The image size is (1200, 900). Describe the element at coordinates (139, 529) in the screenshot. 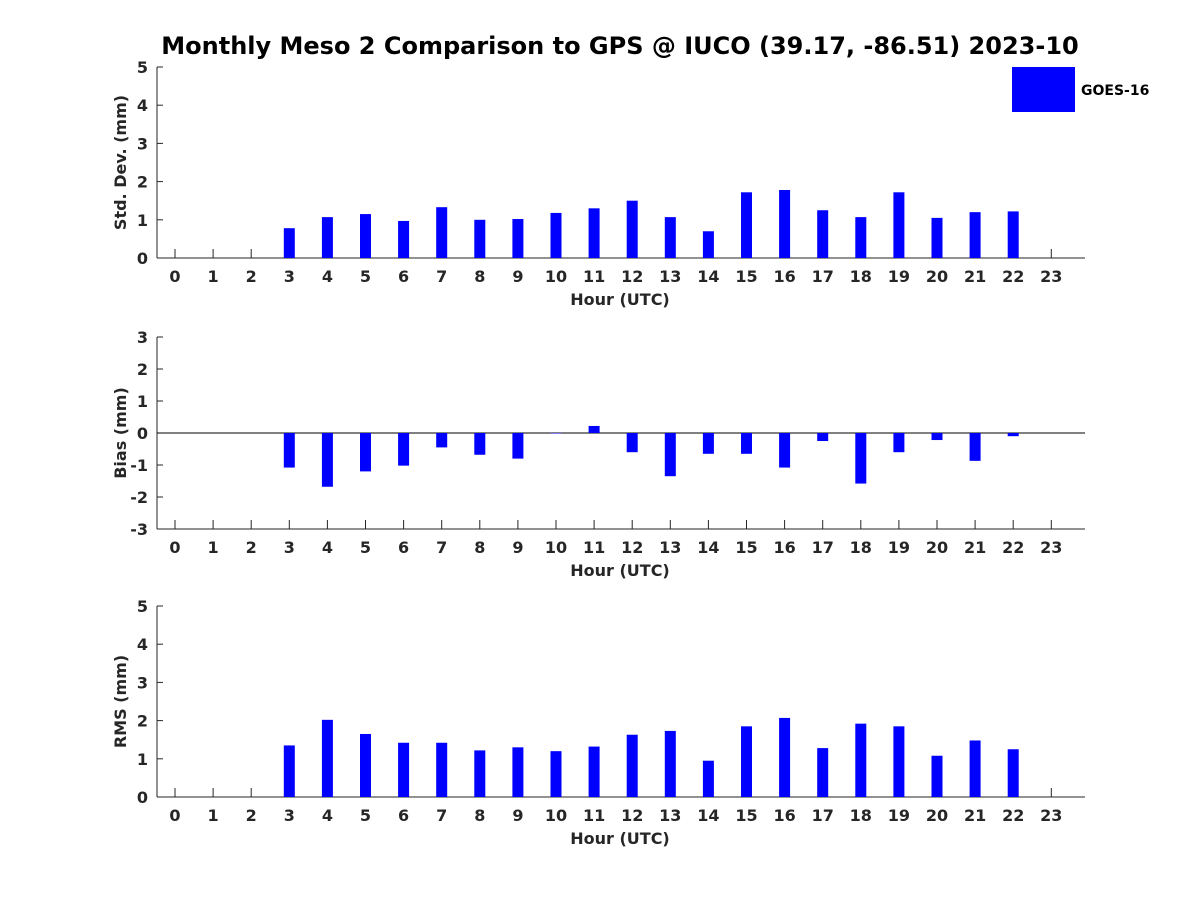

I see `bias-ytick-label: -3` at that location.